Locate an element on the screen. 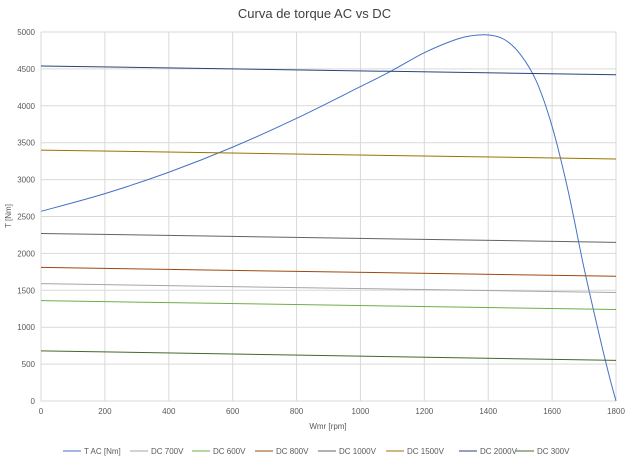  legend-item: DC 1500V is located at coordinates (415, 451).